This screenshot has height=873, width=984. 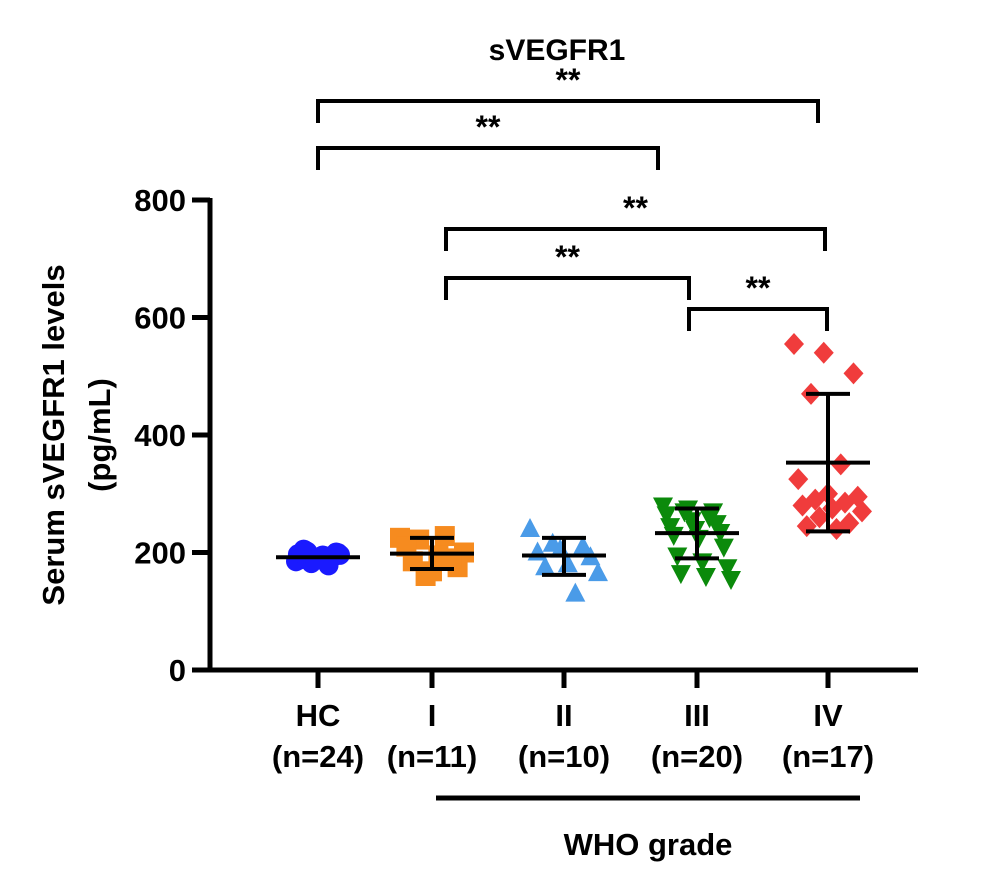 I want to click on x-tick-n-label: (n=17), so click(x=828, y=756).